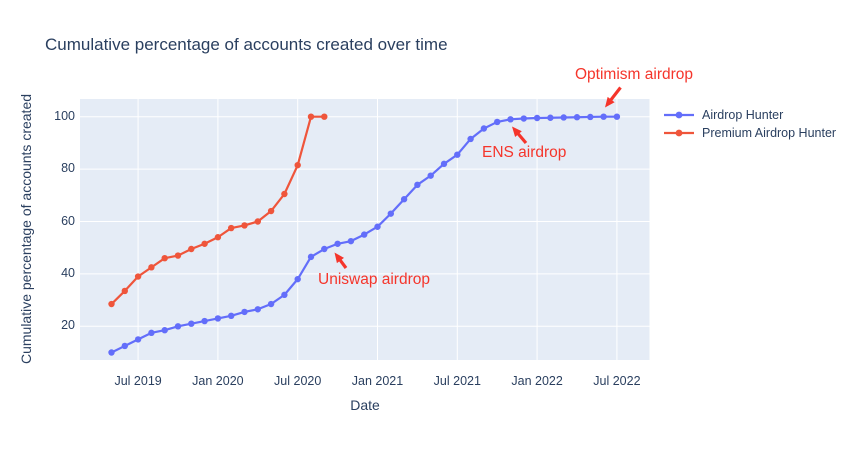 This screenshot has height=450, width=863. Describe the element at coordinates (743, 115) in the screenshot. I see `legend-label: Airdrop Hunter` at that location.